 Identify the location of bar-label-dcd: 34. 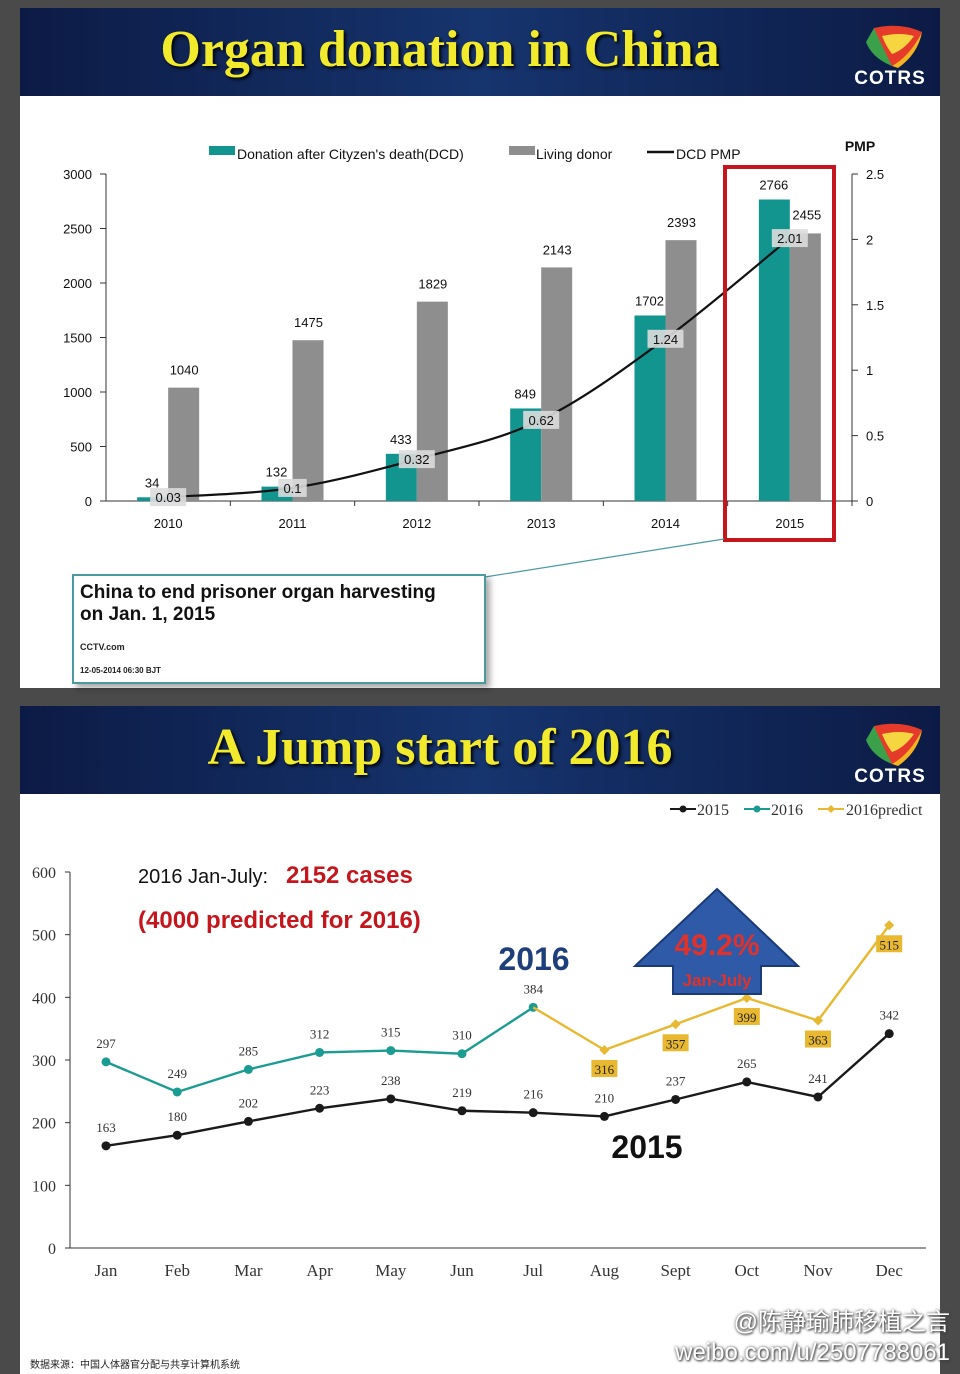
(152, 482).